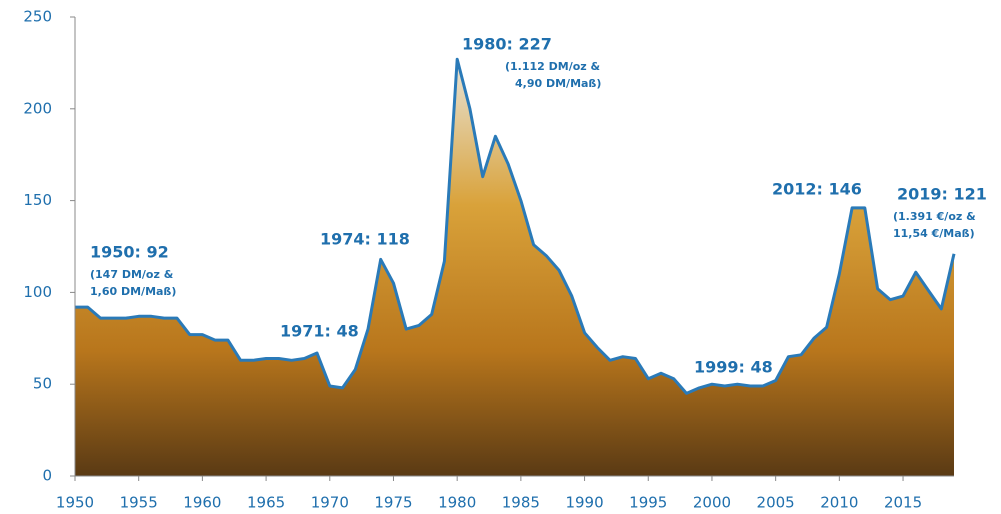  Describe the element at coordinates (330, 503) in the screenshot. I see `x-tick-label: 1970` at that location.